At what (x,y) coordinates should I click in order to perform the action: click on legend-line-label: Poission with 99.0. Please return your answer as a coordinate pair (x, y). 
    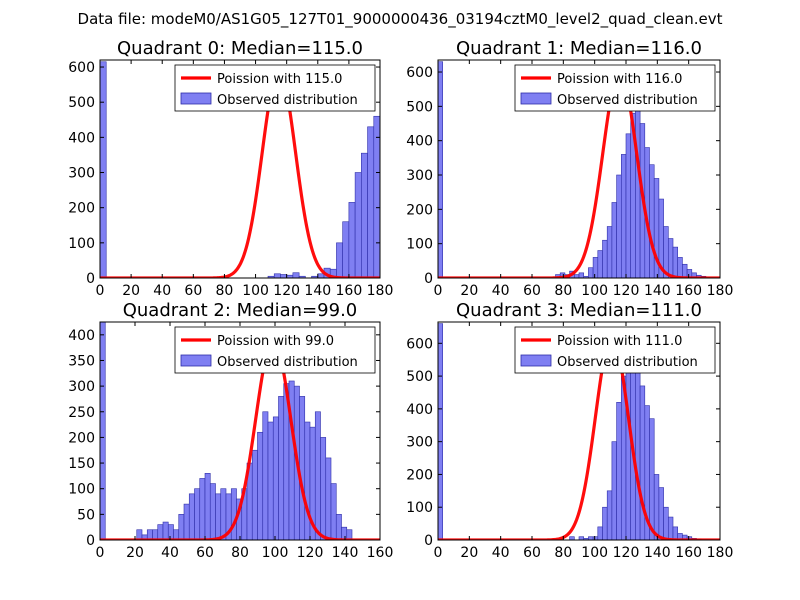
    Looking at the image, I should click on (275, 341).